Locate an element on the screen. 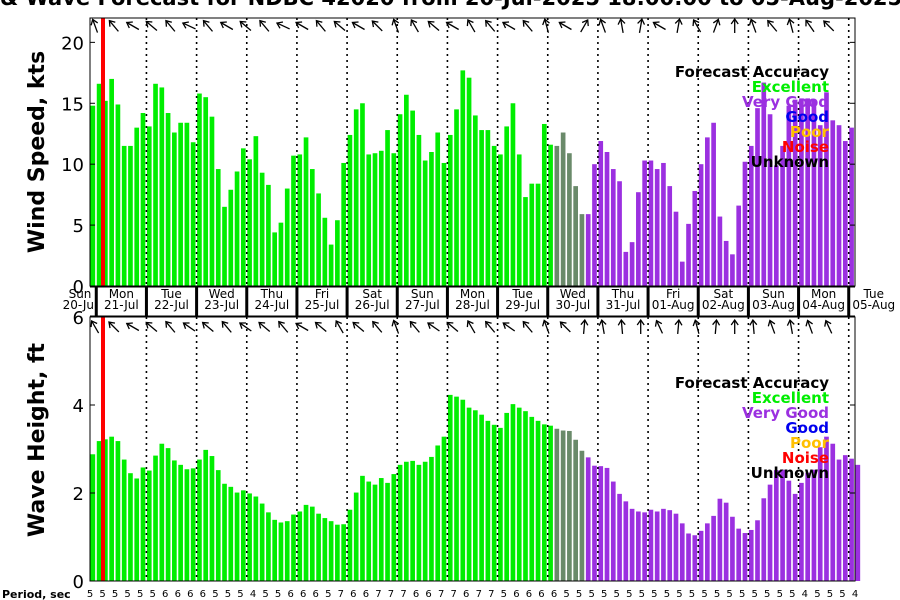 Image resolution: width=900 pixels, height=600 pixels. legend-item: Excellent is located at coordinates (790, 87).